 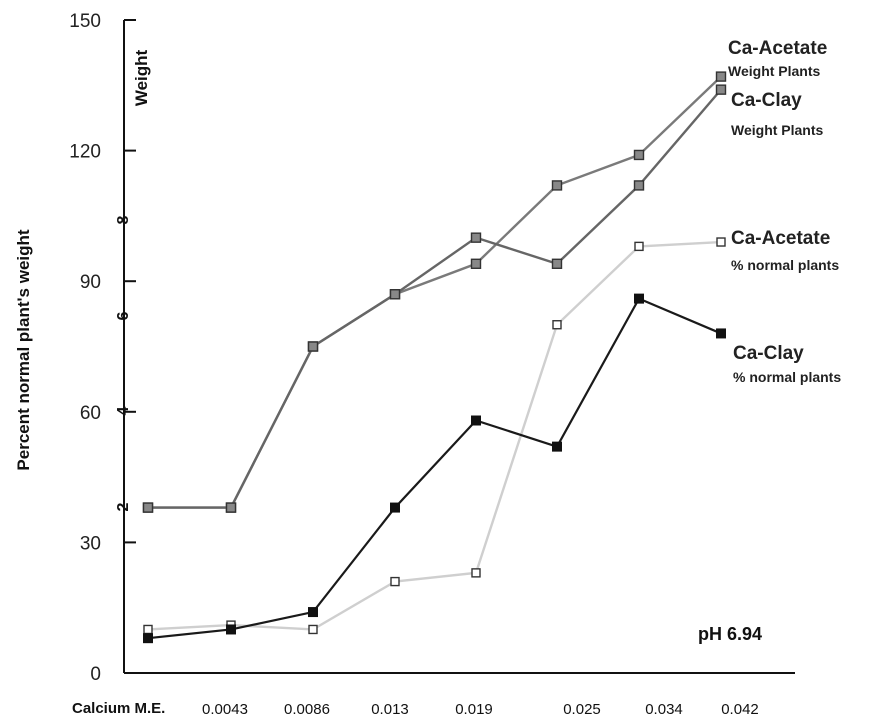 I want to click on y-tick-labels: 0 30 60 90 120 150, so click(x=85, y=348).